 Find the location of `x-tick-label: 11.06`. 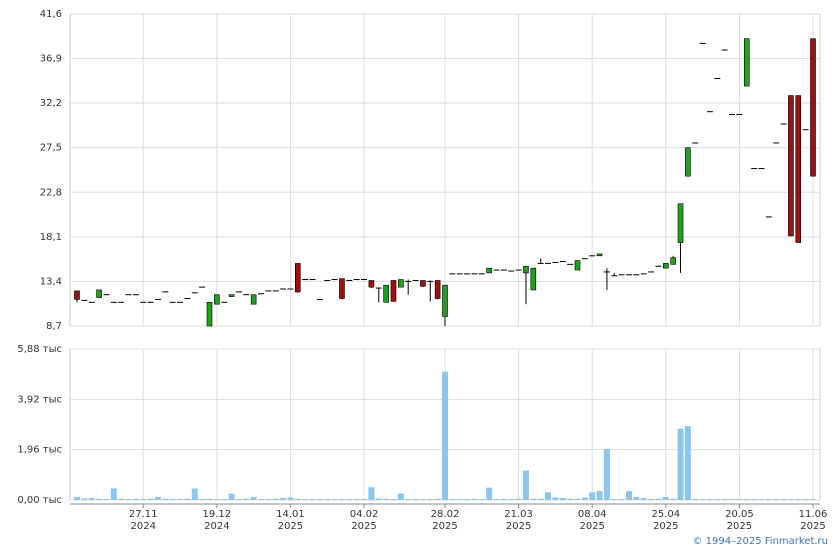

x-tick-label: 11.06 is located at coordinates (813, 514).